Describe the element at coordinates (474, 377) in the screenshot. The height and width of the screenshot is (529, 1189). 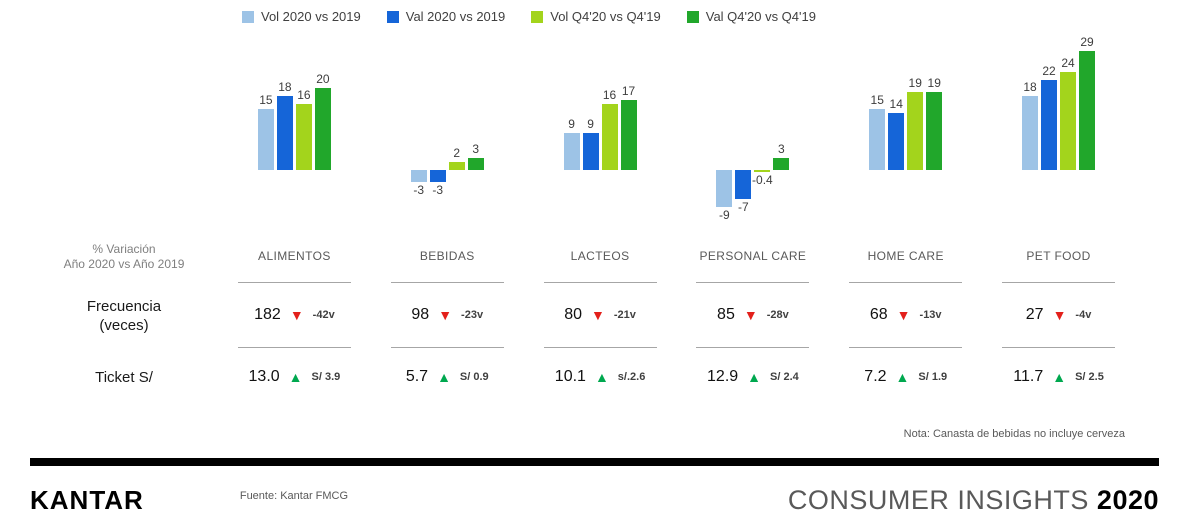
I see `ticket-delta: S/ 0.9` at that location.